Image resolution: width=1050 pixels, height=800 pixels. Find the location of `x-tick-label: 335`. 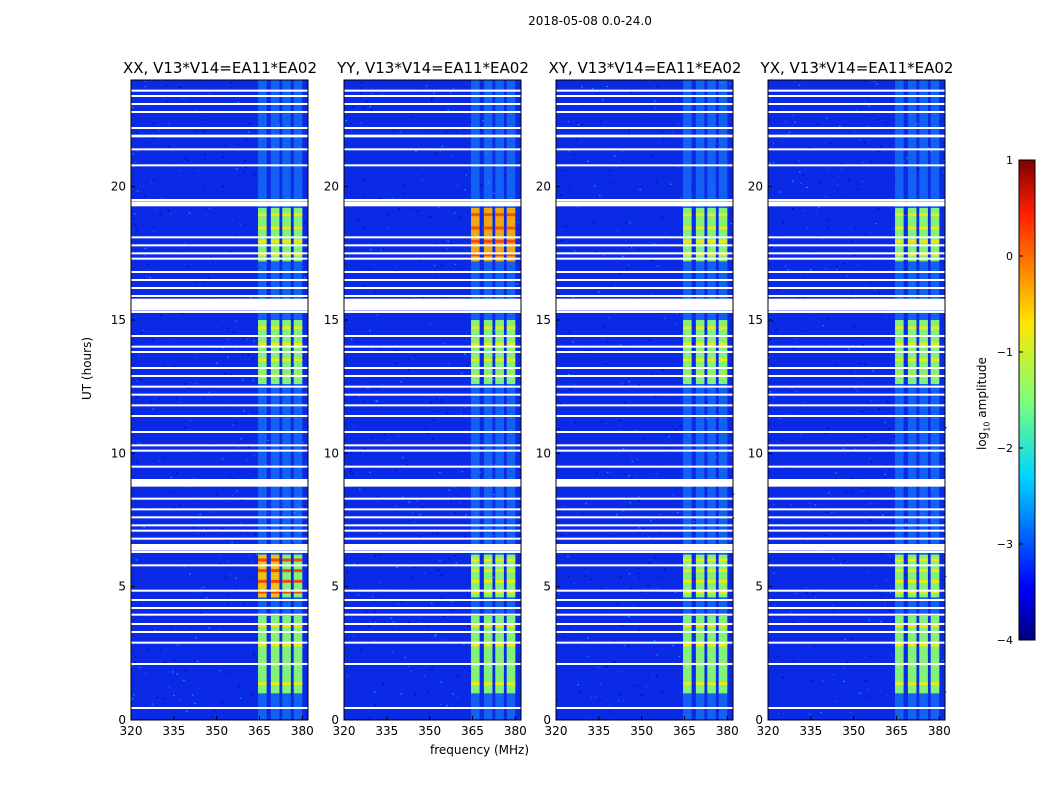

x-tick-label: 335 is located at coordinates (173, 731).